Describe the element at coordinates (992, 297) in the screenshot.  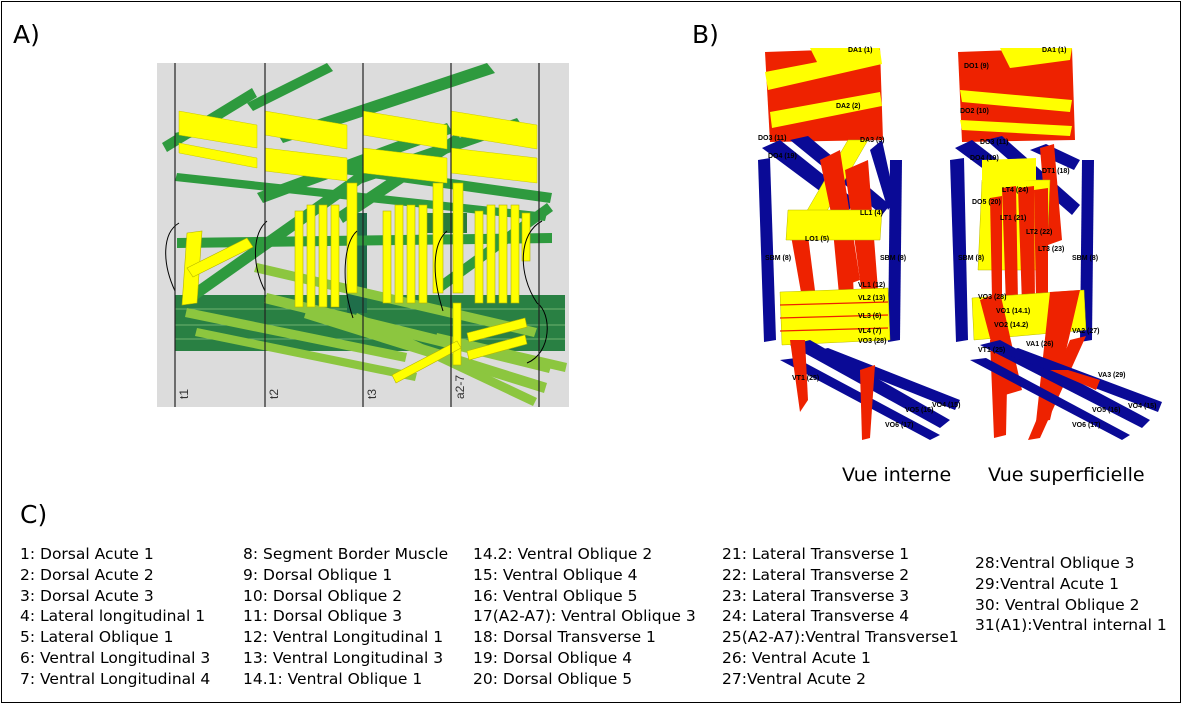
I see `label-sup-vo3: VO3 (28)` at that location.